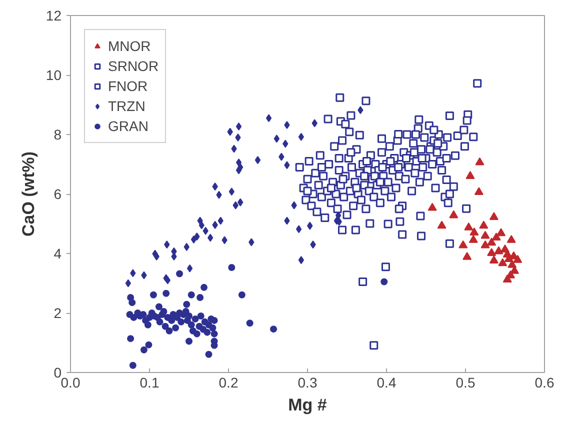 The width and height of the screenshot is (572, 438). Describe the element at coordinates (128, 86) in the screenshot. I see `legend-label: FNOR` at that location.